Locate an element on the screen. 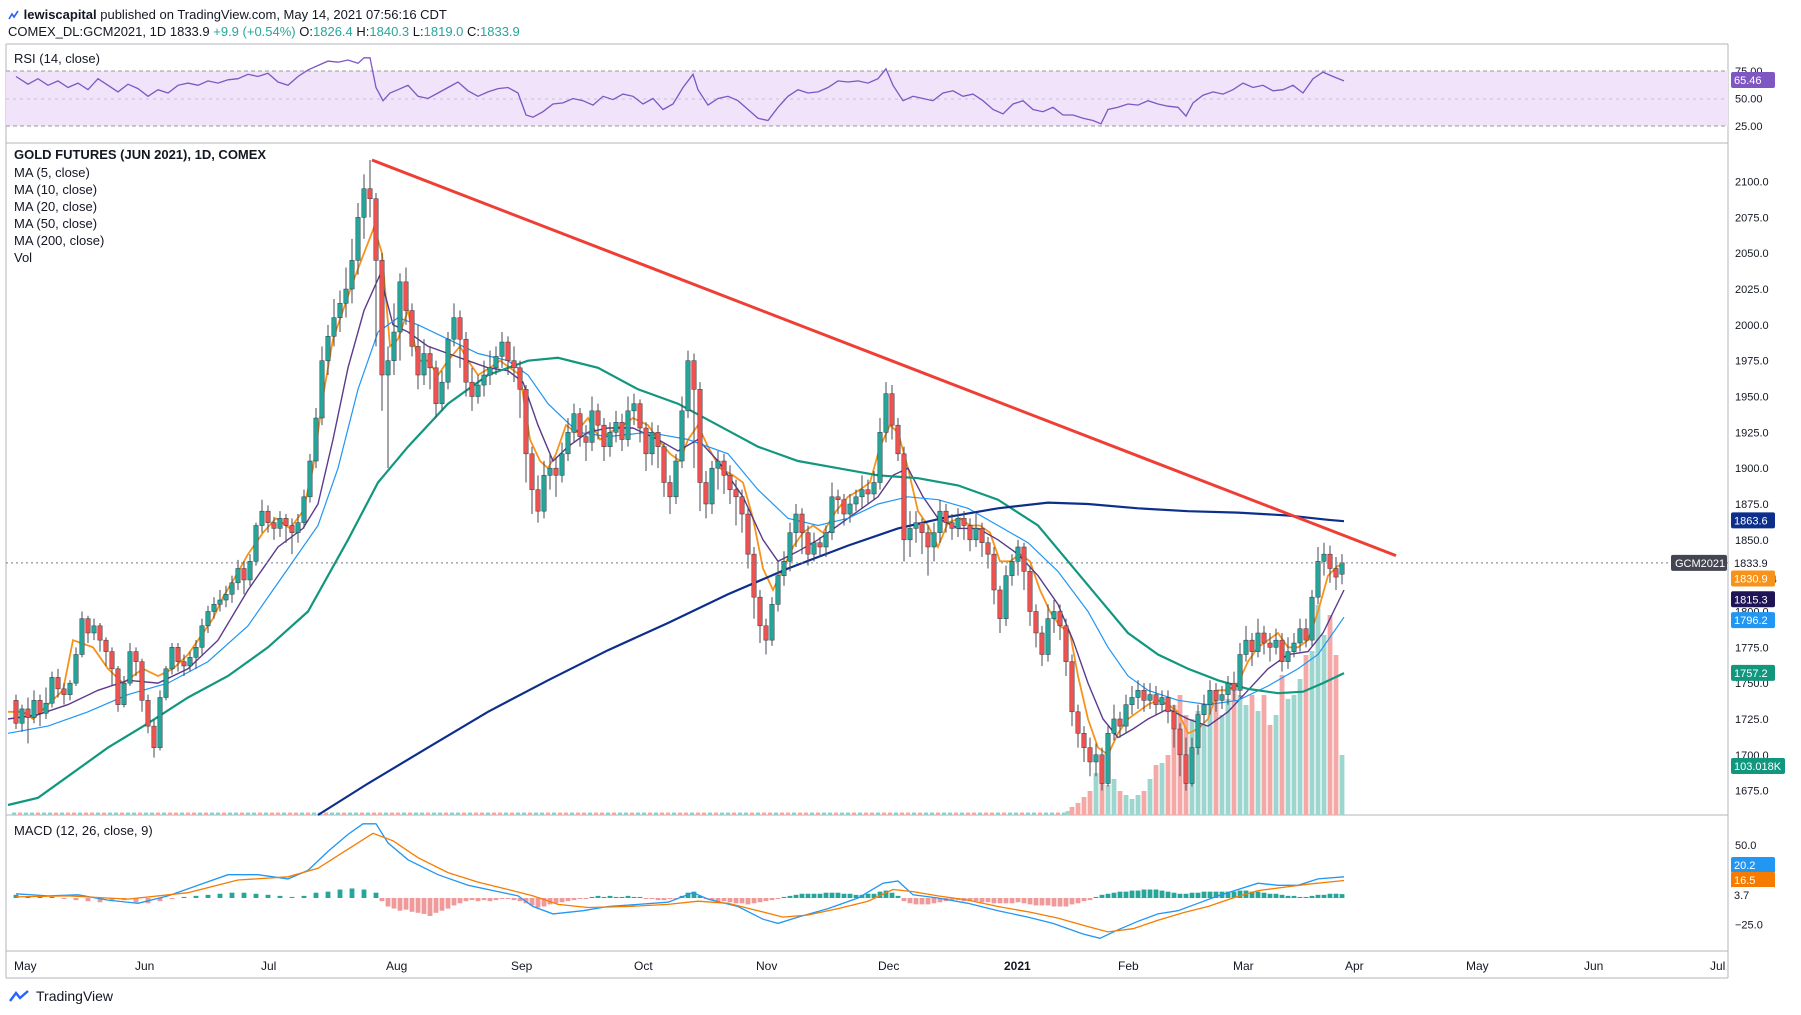  macd-line is located at coordinates (680, 881).